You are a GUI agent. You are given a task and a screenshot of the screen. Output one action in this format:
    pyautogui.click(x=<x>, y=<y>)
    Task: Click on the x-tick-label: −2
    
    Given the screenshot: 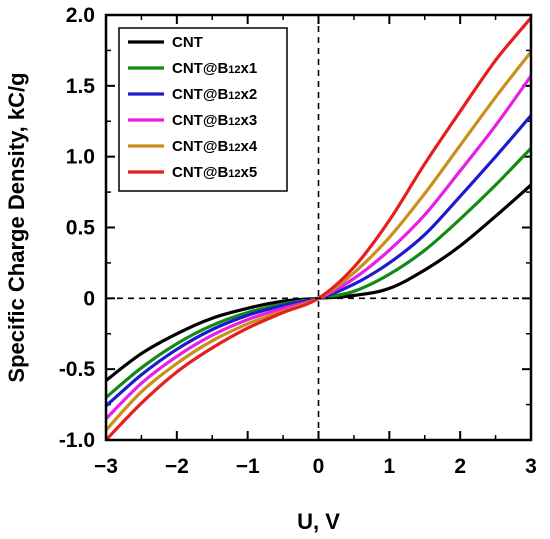 What is the action you would take?
    pyautogui.click(x=177, y=466)
    